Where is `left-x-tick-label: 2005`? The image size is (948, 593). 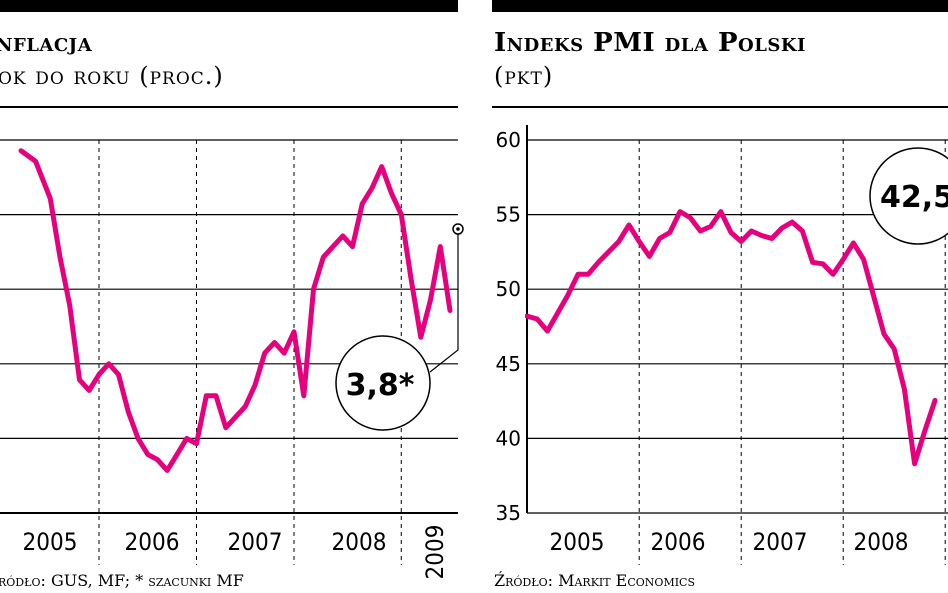 left-x-tick-label: 2005 is located at coordinates (50, 542).